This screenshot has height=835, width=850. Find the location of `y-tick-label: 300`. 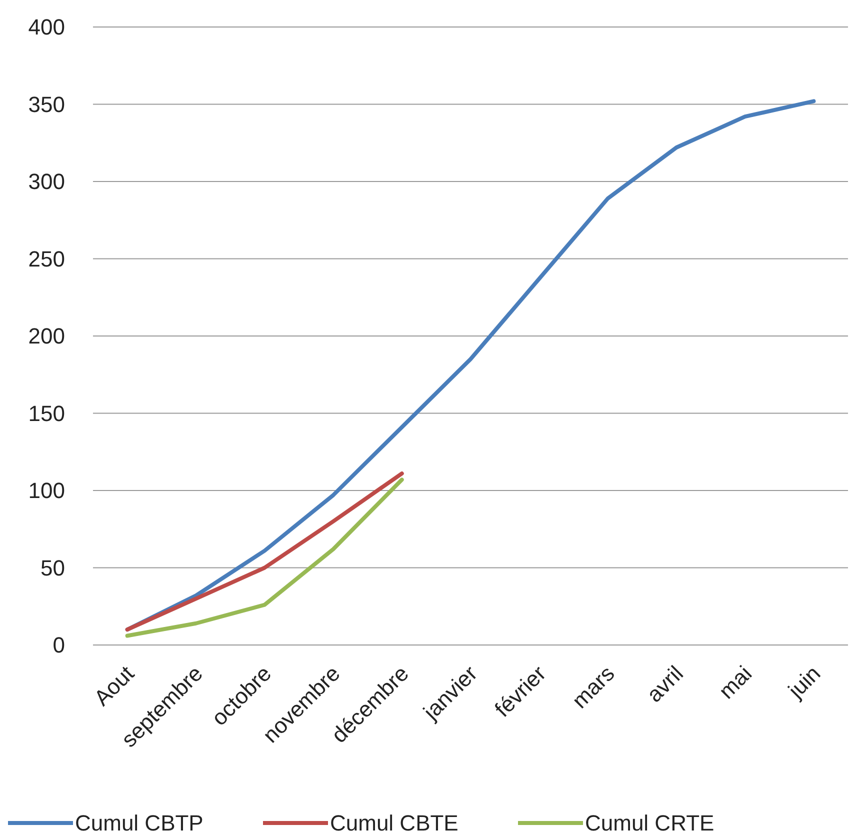

y-tick-label: 300 is located at coordinates (46, 181).